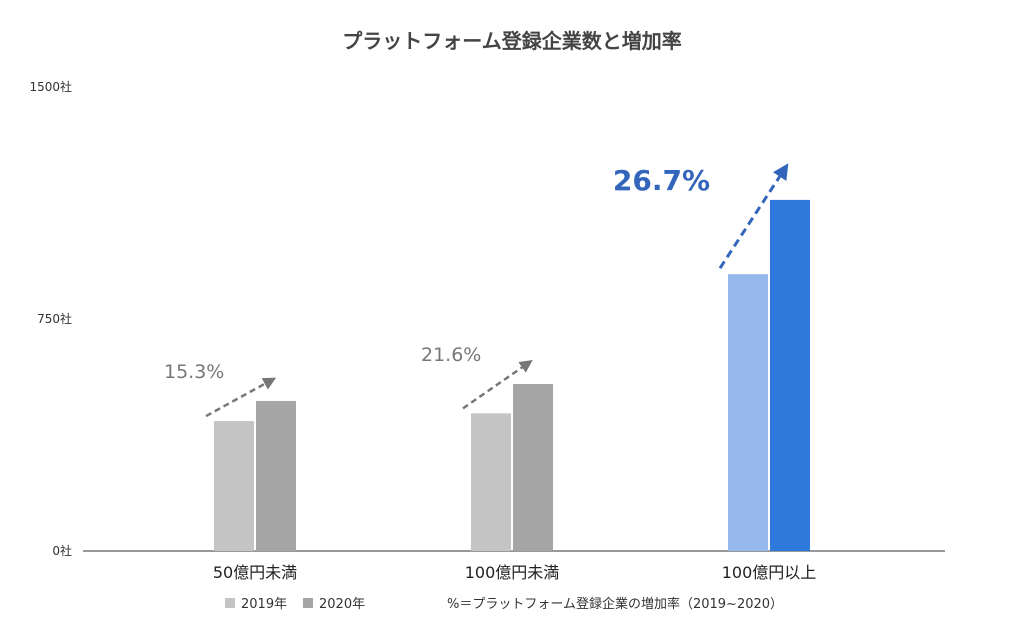  I want to click on legend-label-2020: 2020年, so click(342, 604).